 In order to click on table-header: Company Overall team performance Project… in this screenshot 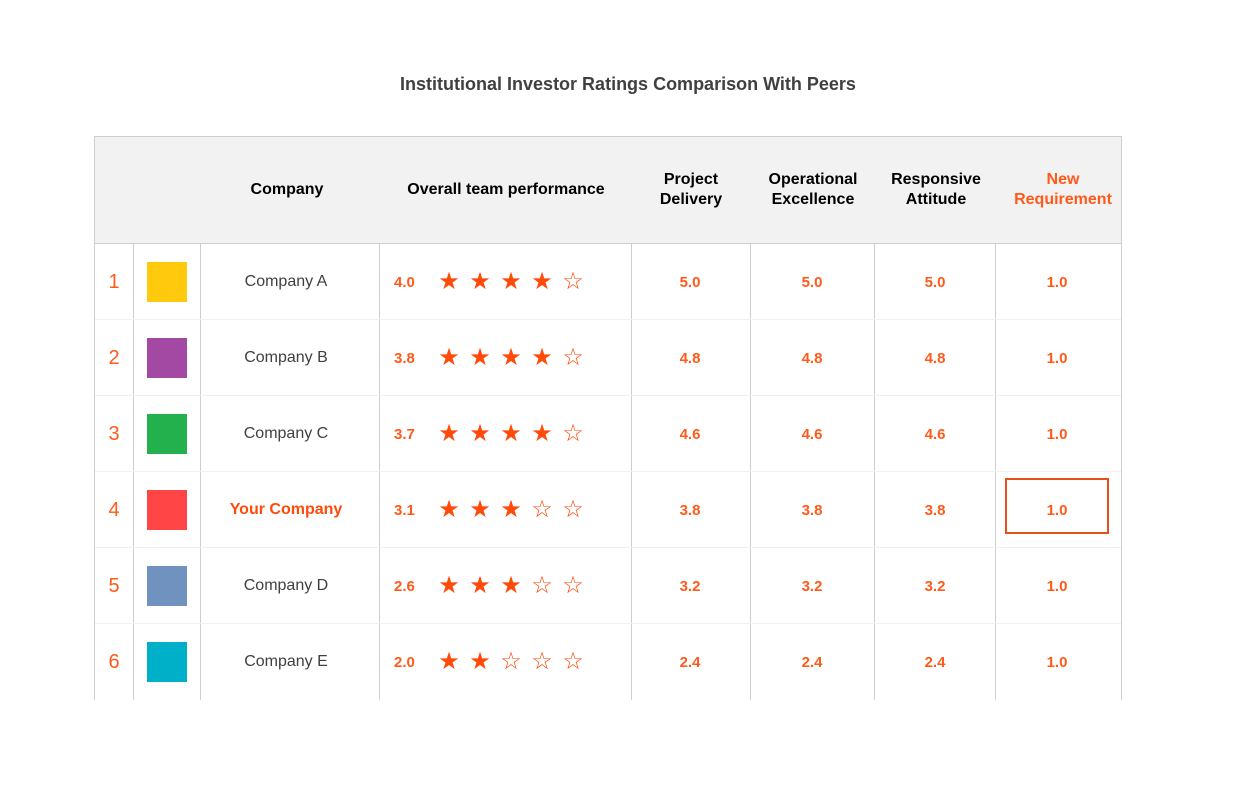, I will do `click(608, 190)`.